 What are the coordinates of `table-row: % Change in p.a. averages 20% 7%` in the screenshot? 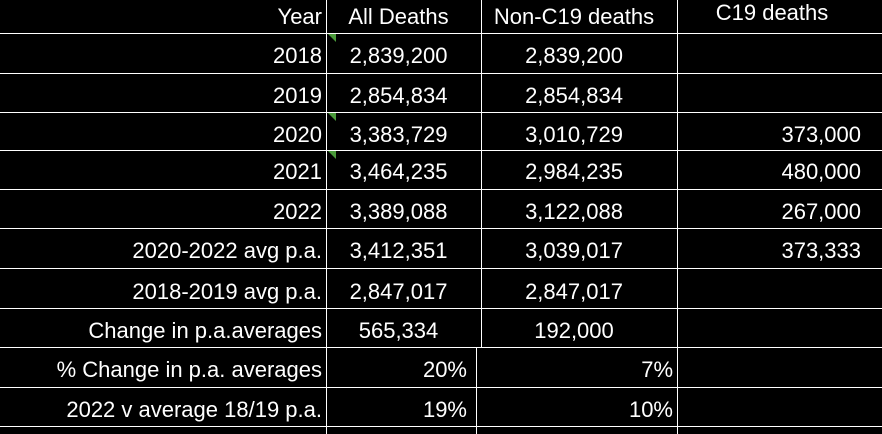 It's located at (441, 369).